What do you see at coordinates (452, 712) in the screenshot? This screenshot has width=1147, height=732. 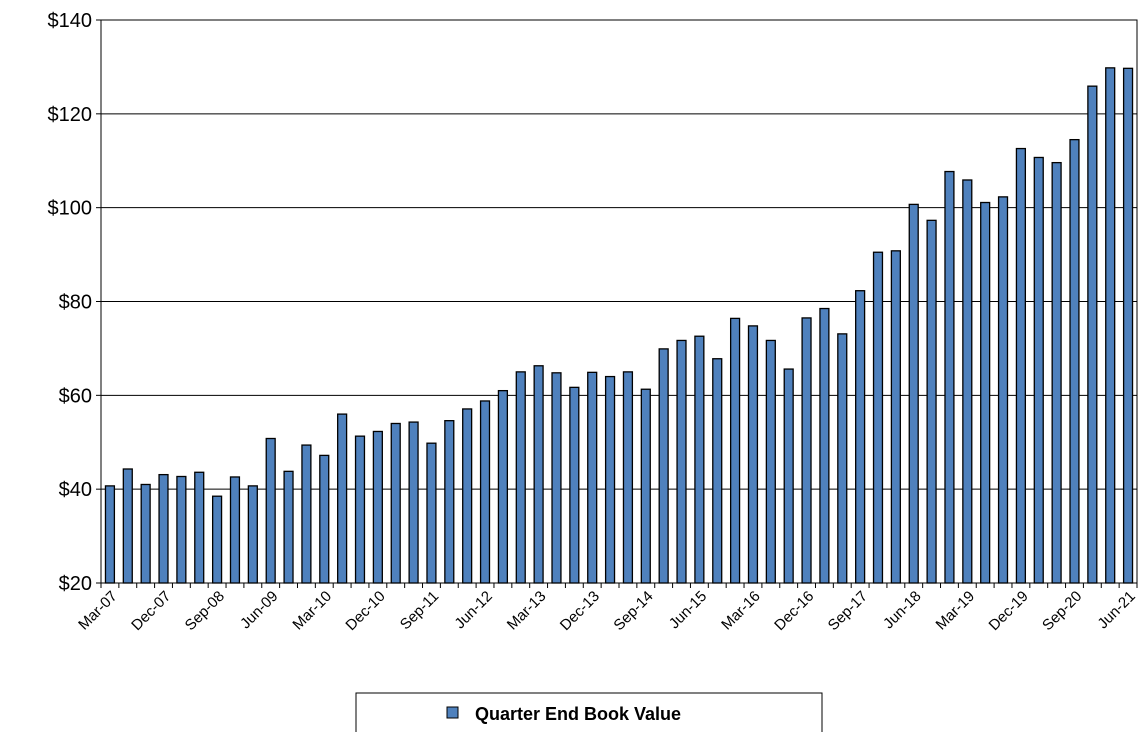 I see `legend-swatch` at bounding box center [452, 712].